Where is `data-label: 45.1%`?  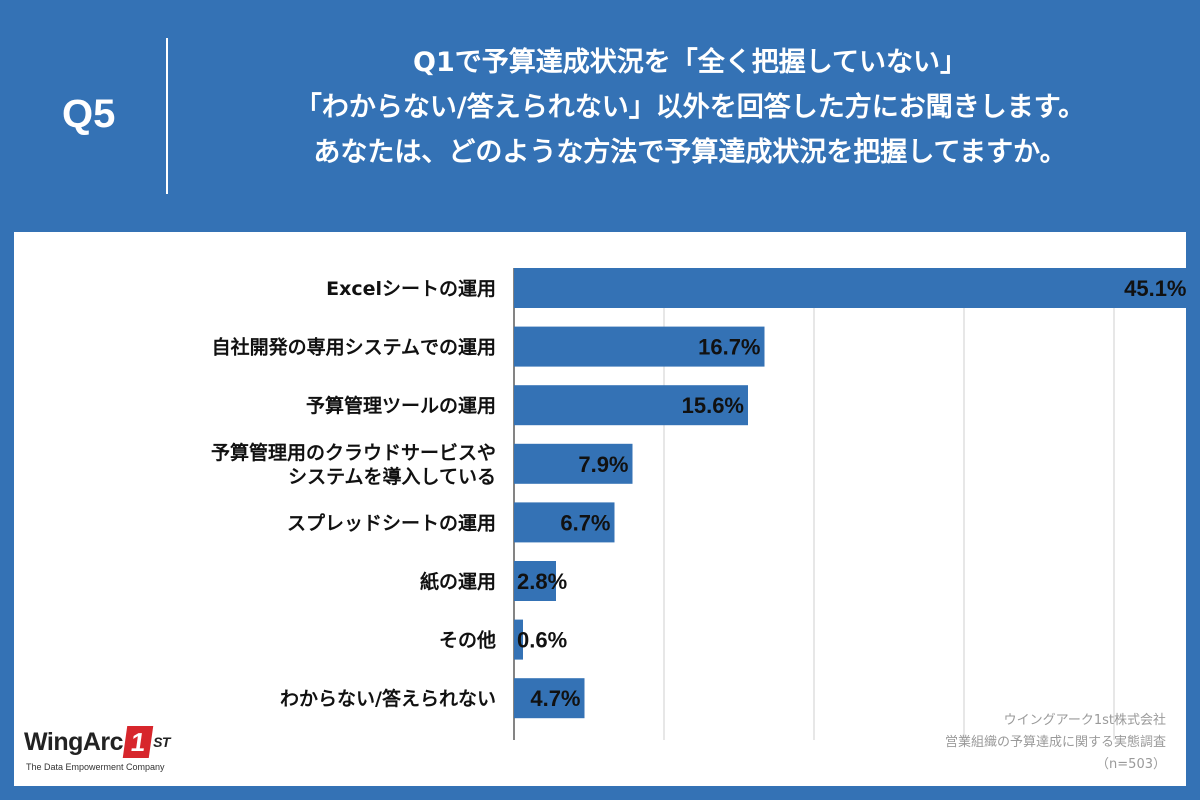 data-label: 45.1% is located at coordinates (1155, 288).